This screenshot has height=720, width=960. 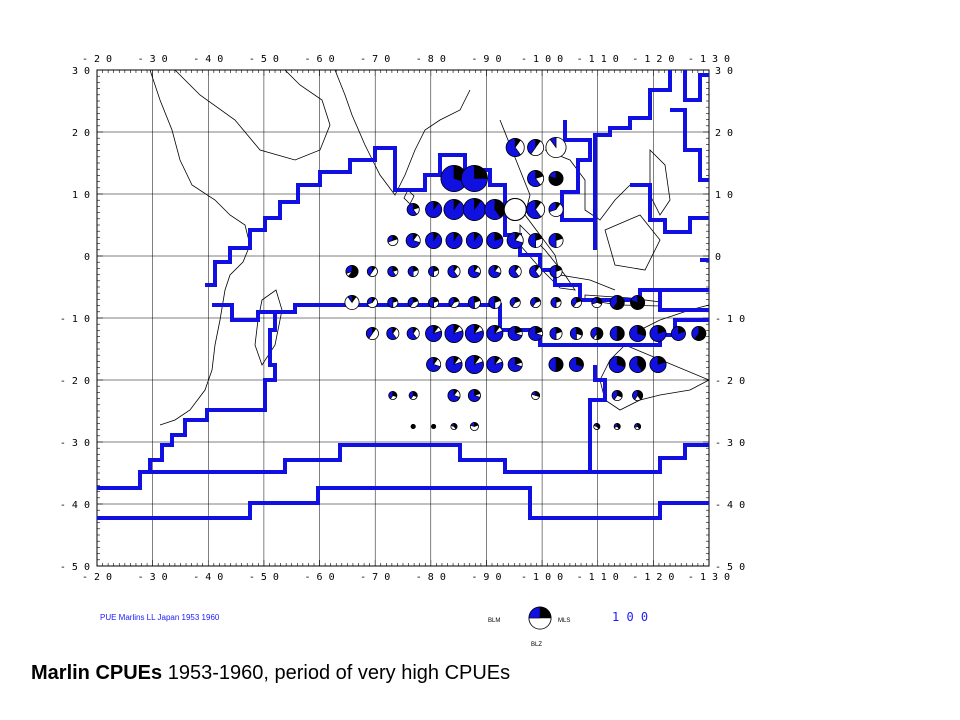 I want to click on lat-label-right: - 1 0, so click(x=730, y=319).